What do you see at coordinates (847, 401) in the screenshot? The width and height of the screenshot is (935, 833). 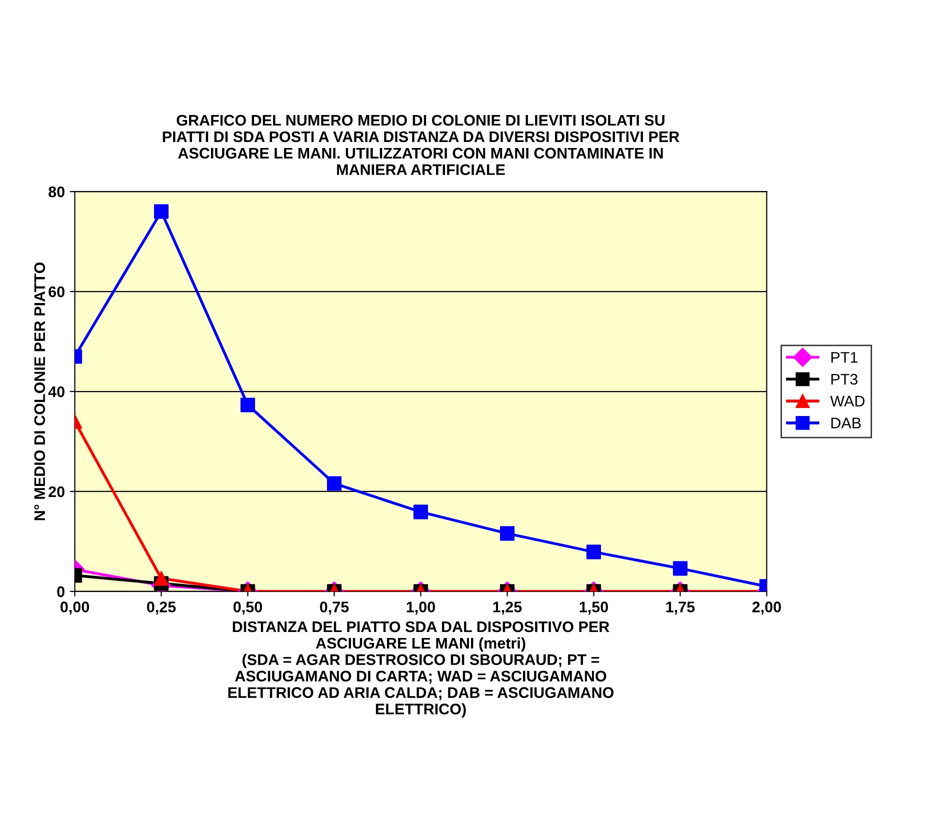 I see `legend-label: WAD` at bounding box center [847, 401].